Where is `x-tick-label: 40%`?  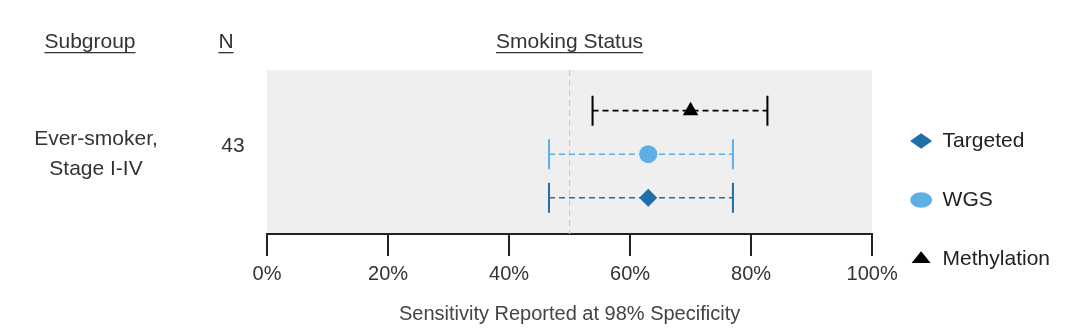 x-tick-label: 40% is located at coordinates (509, 272).